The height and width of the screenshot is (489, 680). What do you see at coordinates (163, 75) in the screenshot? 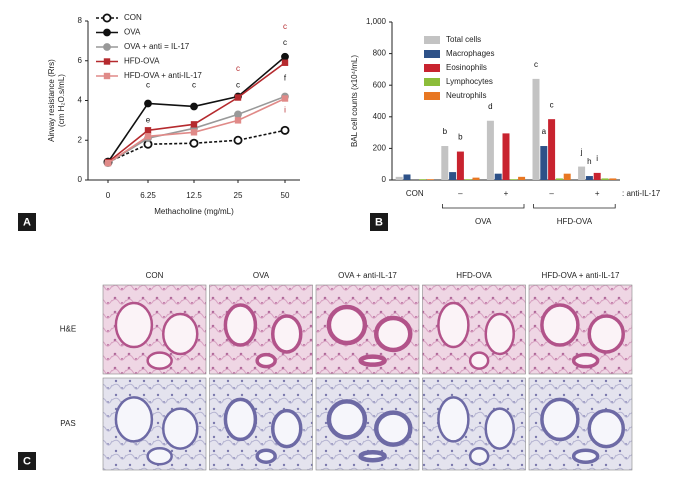
I see `legend-label: HFD-OVA + anti-IL-17` at bounding box center [163, 75].